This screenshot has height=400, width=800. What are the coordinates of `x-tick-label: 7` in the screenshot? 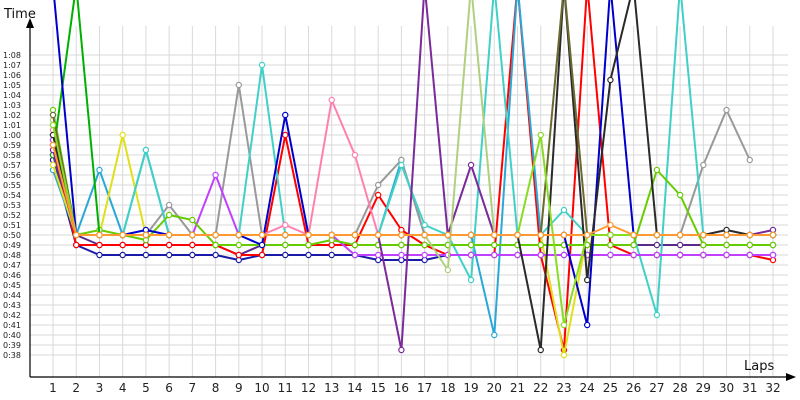 It's located at (193, 388).